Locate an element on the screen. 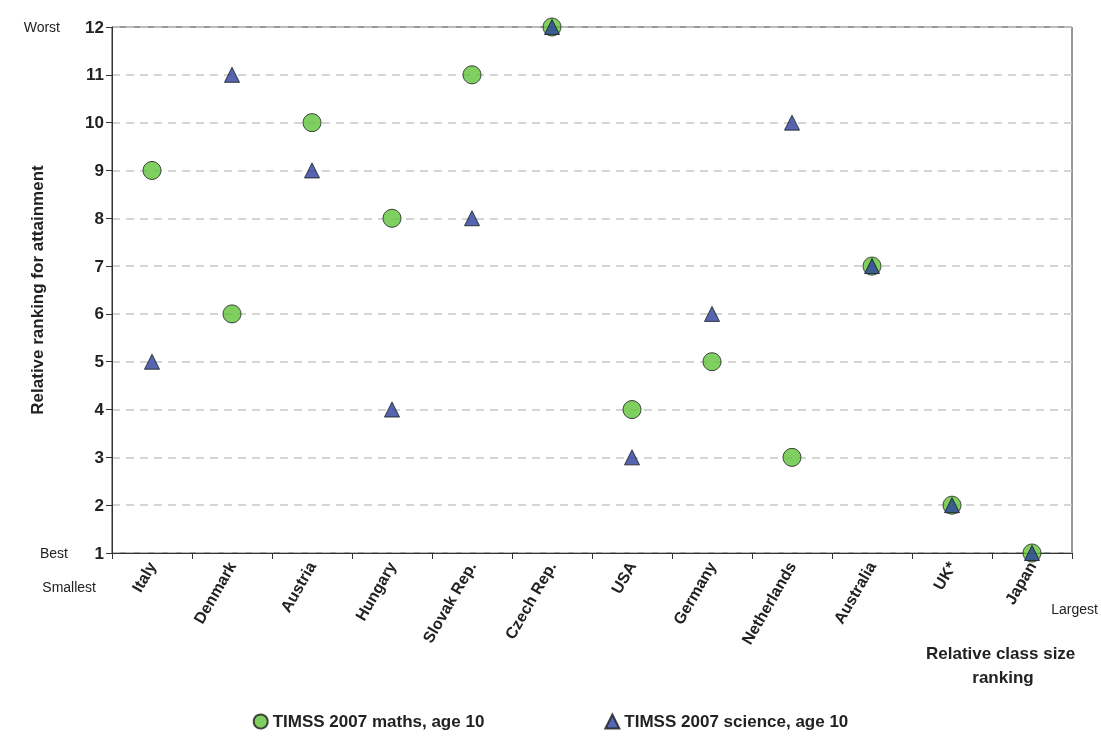 The height and width of the screenshot is (739, 1101). y-tick-label: 3 is located at coordinates (99, 457).